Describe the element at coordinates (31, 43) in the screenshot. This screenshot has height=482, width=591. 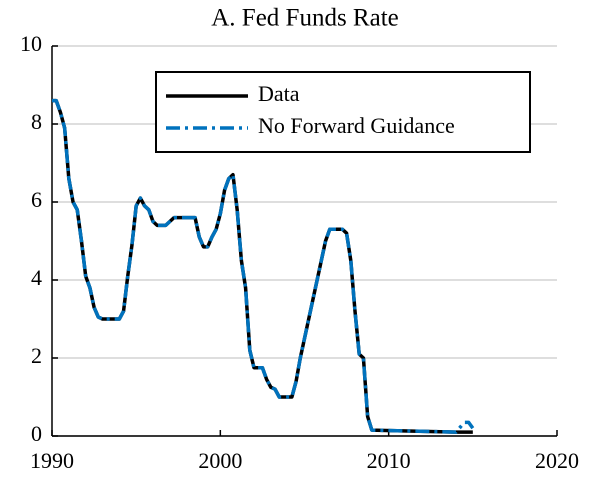
I see `y-tick-label: 10` at that location.